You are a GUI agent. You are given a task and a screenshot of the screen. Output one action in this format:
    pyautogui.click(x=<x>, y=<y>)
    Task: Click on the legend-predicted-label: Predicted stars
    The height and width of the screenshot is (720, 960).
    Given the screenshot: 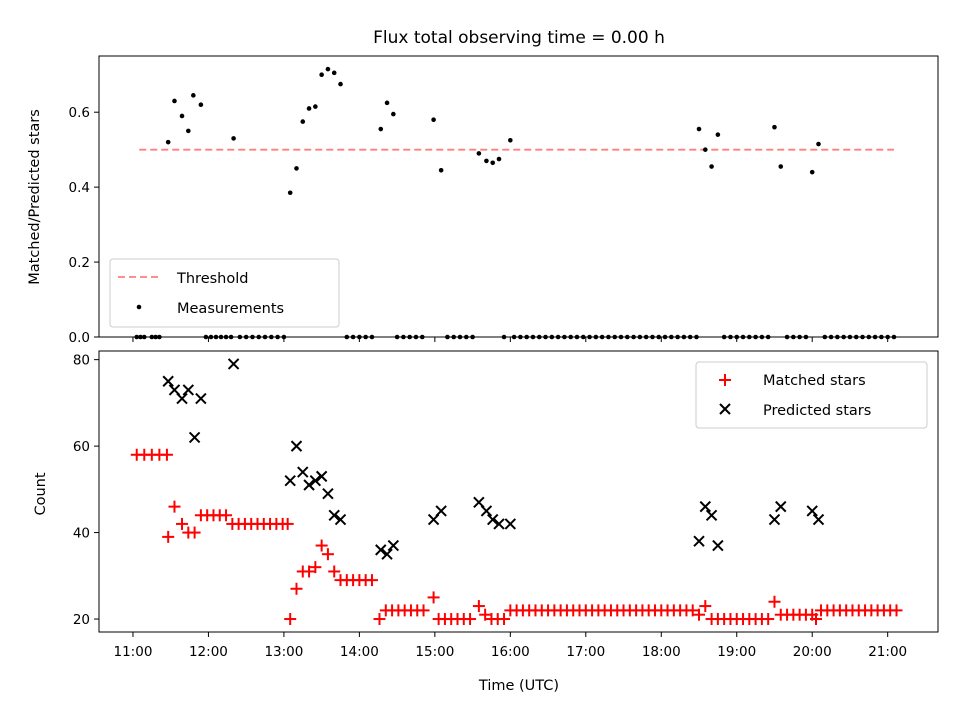 What is the action you would take?
    pyautogui.click(x=817, y=411)
    